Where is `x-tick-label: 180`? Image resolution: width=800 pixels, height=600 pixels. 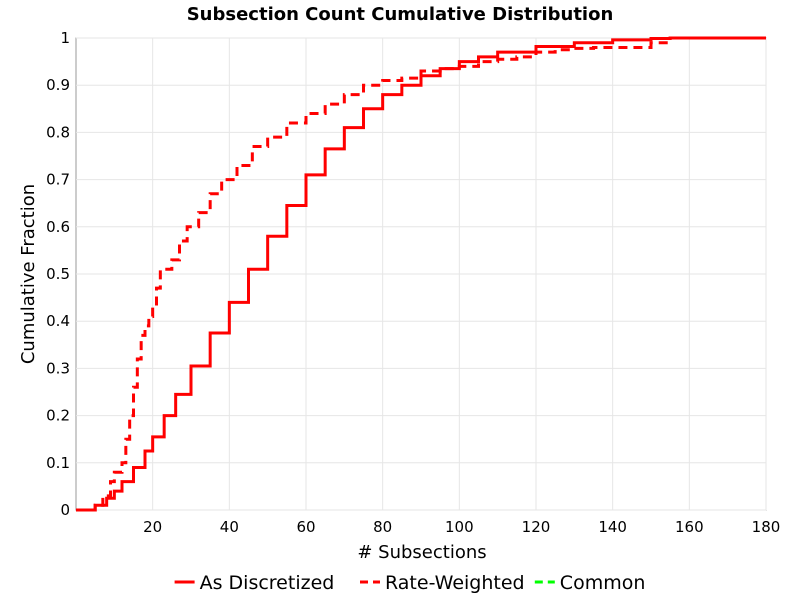 x-tick-label: 180 is located at coordinates (766, 527).